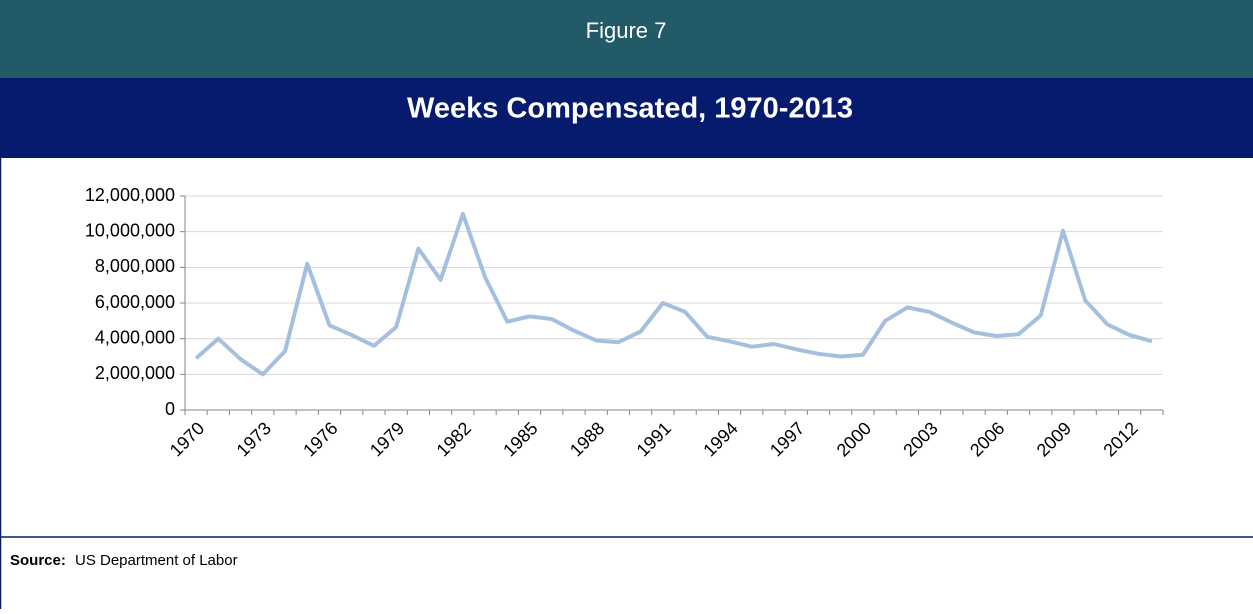 The image size is (1253, 614). I want to click on x-tick-label: 1985, so click(520, 439).